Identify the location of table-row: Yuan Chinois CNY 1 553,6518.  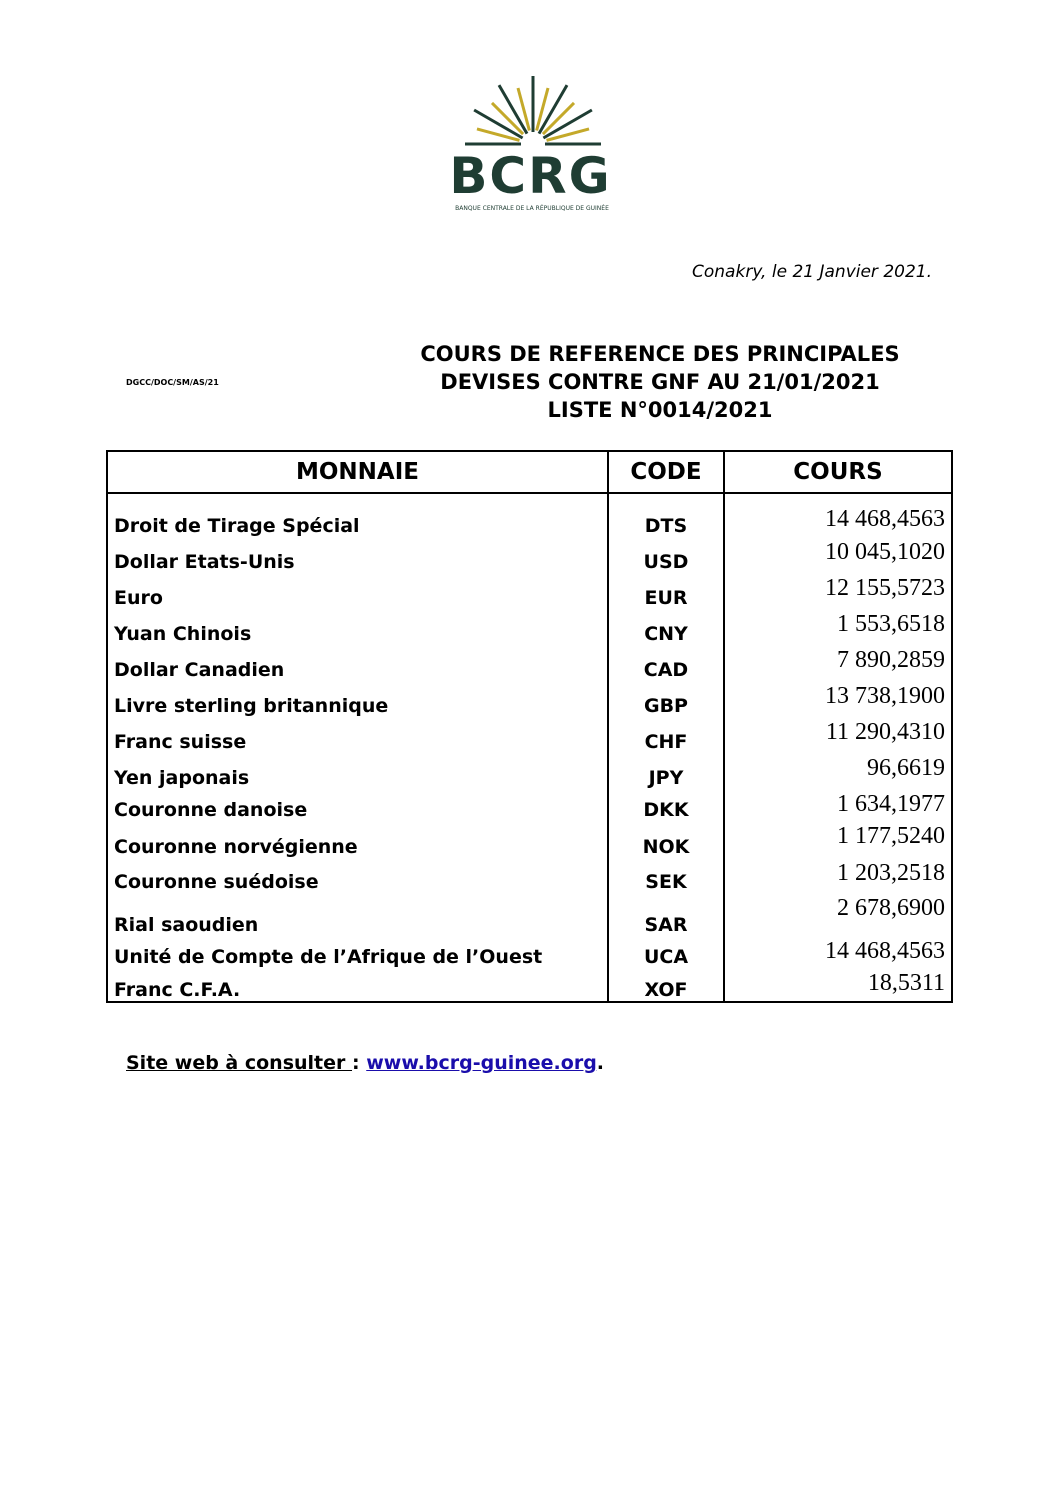
(529, 627).